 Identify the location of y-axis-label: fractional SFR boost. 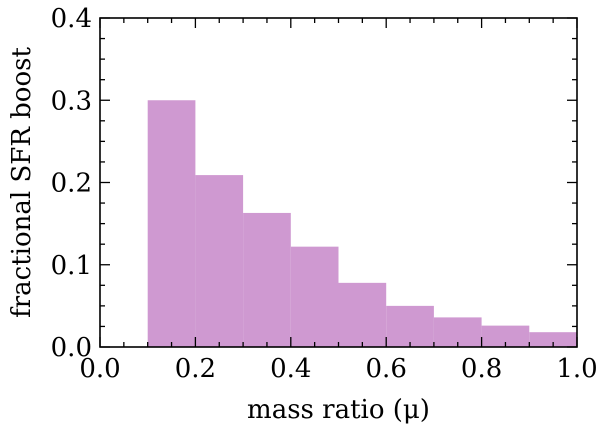
(22, 182).